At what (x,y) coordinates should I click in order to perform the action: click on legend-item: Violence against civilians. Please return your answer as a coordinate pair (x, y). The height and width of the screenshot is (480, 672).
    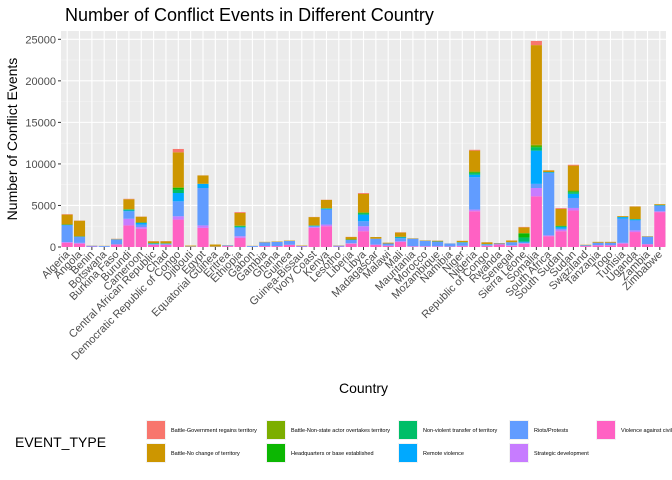
    Looking at the image, I should click on (634, 430).